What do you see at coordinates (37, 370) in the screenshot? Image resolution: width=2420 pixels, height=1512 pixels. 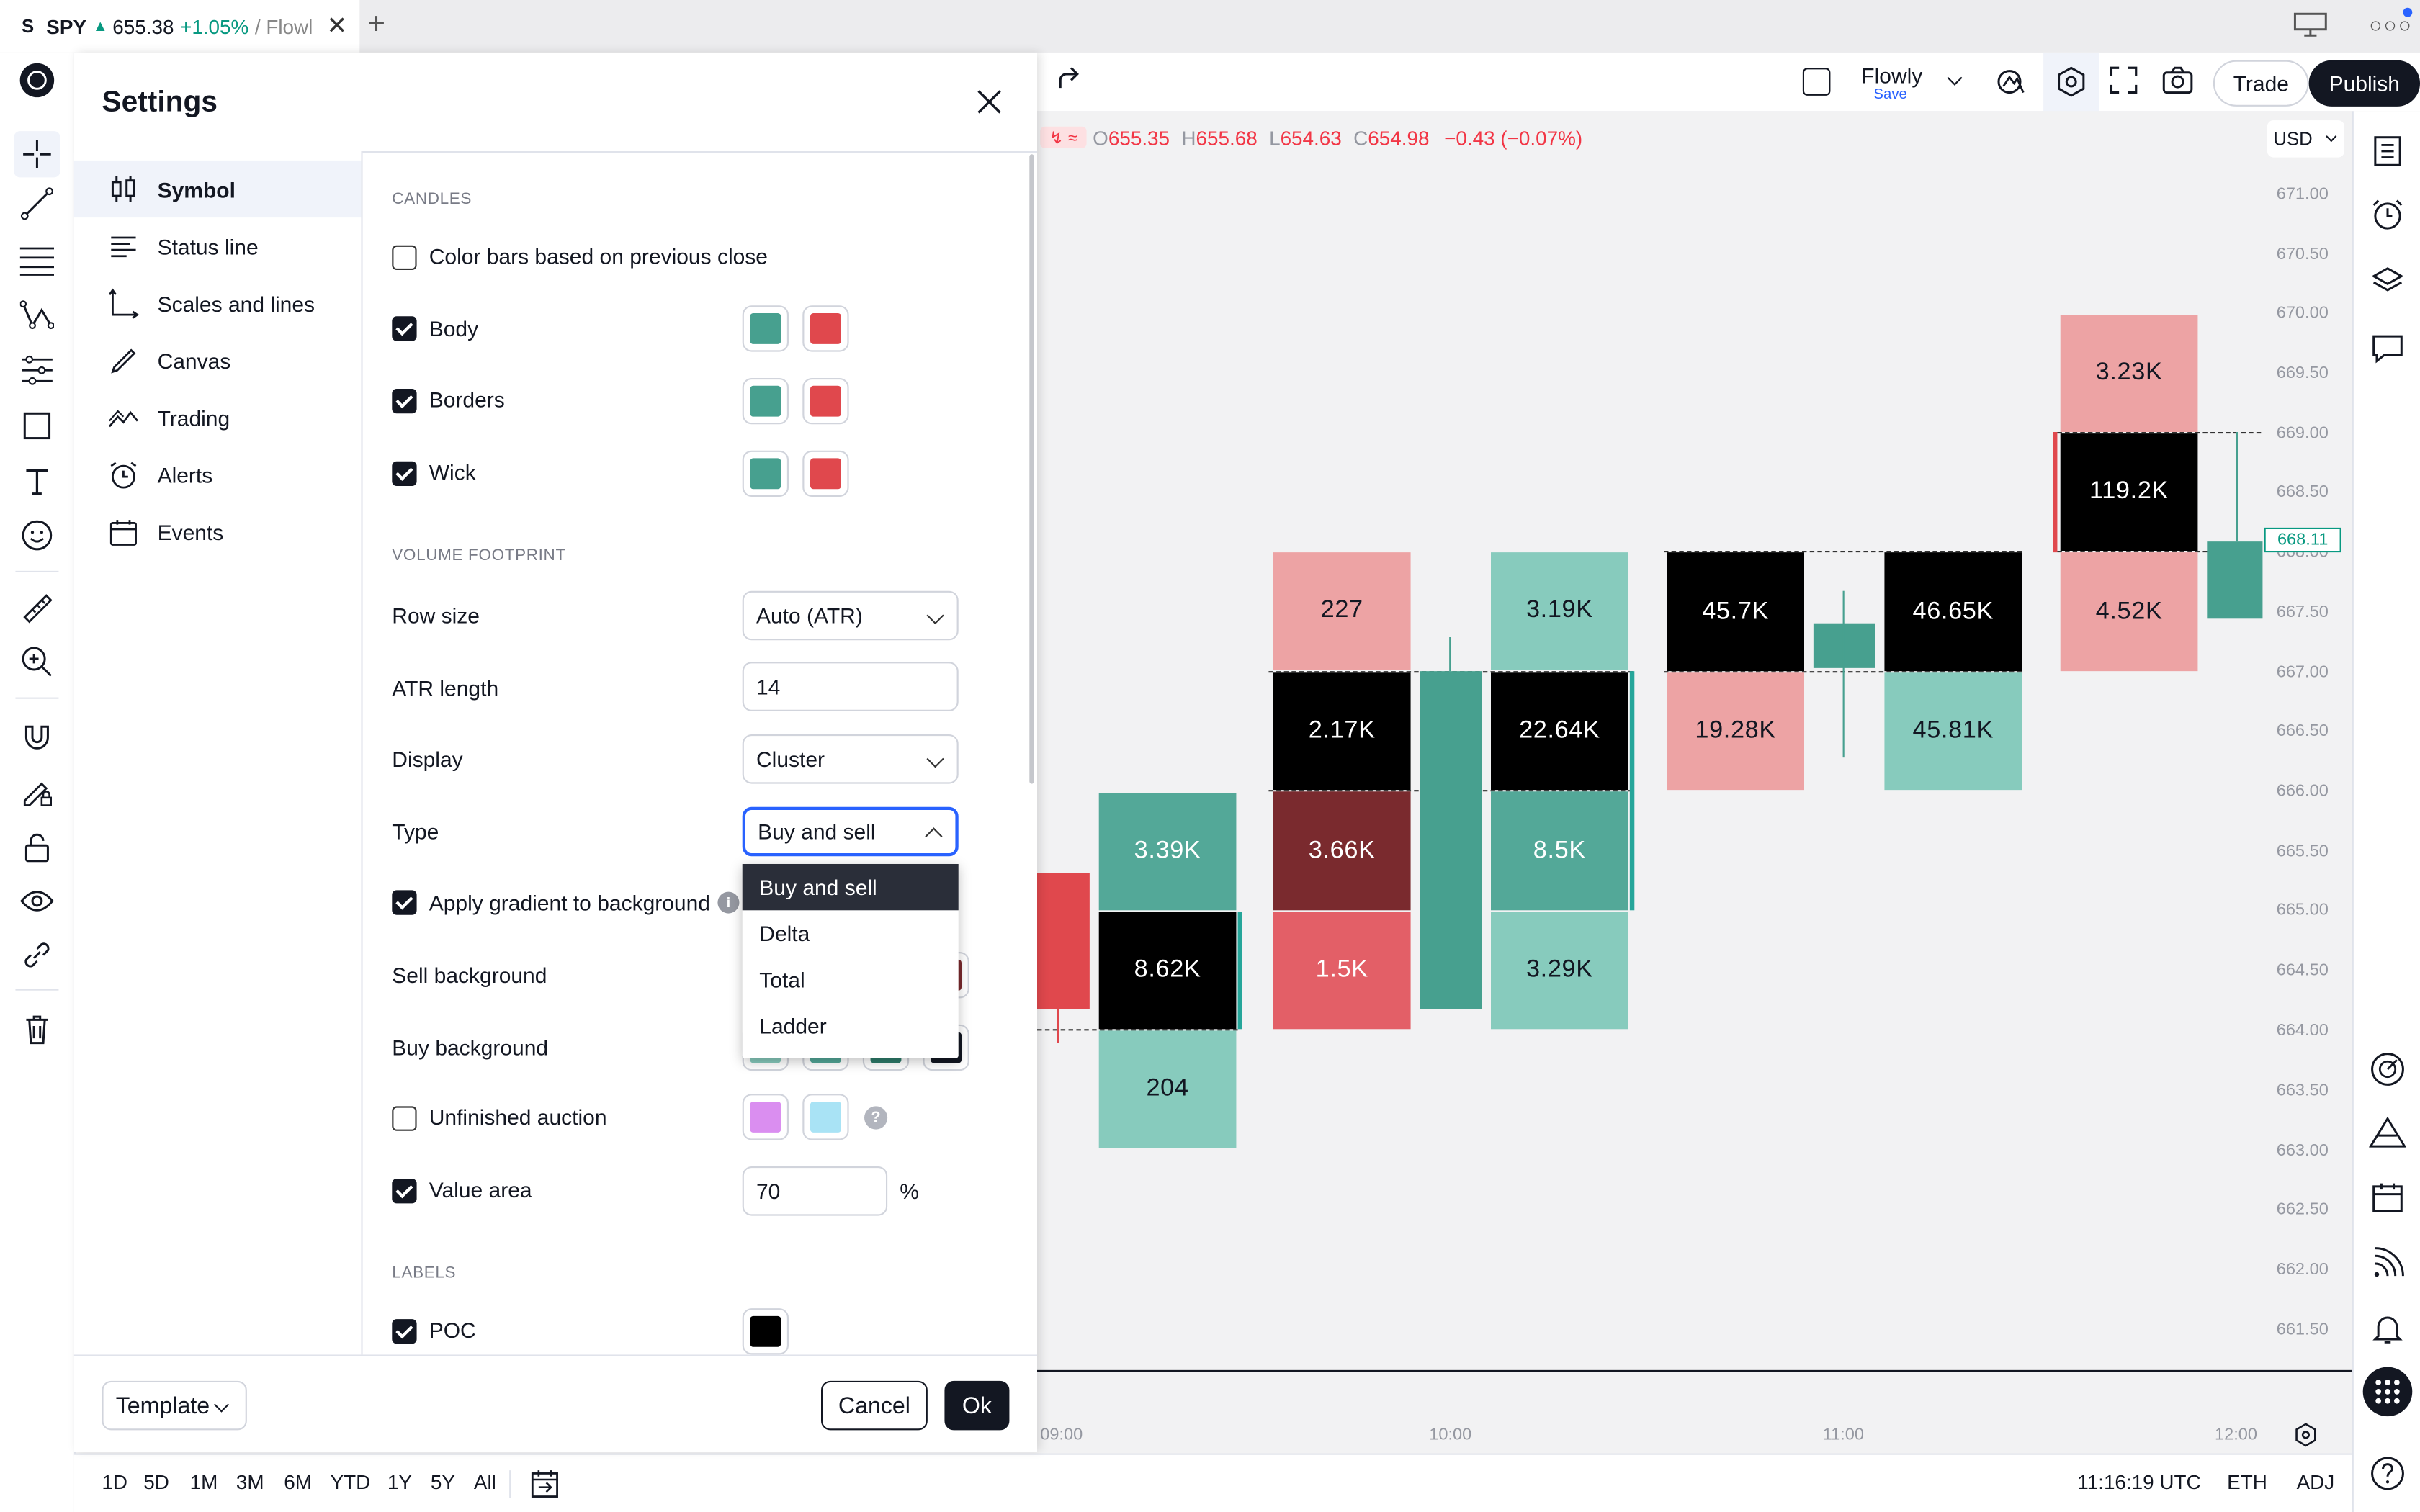 I see `projection-icon` at bounding box center [37, 370].